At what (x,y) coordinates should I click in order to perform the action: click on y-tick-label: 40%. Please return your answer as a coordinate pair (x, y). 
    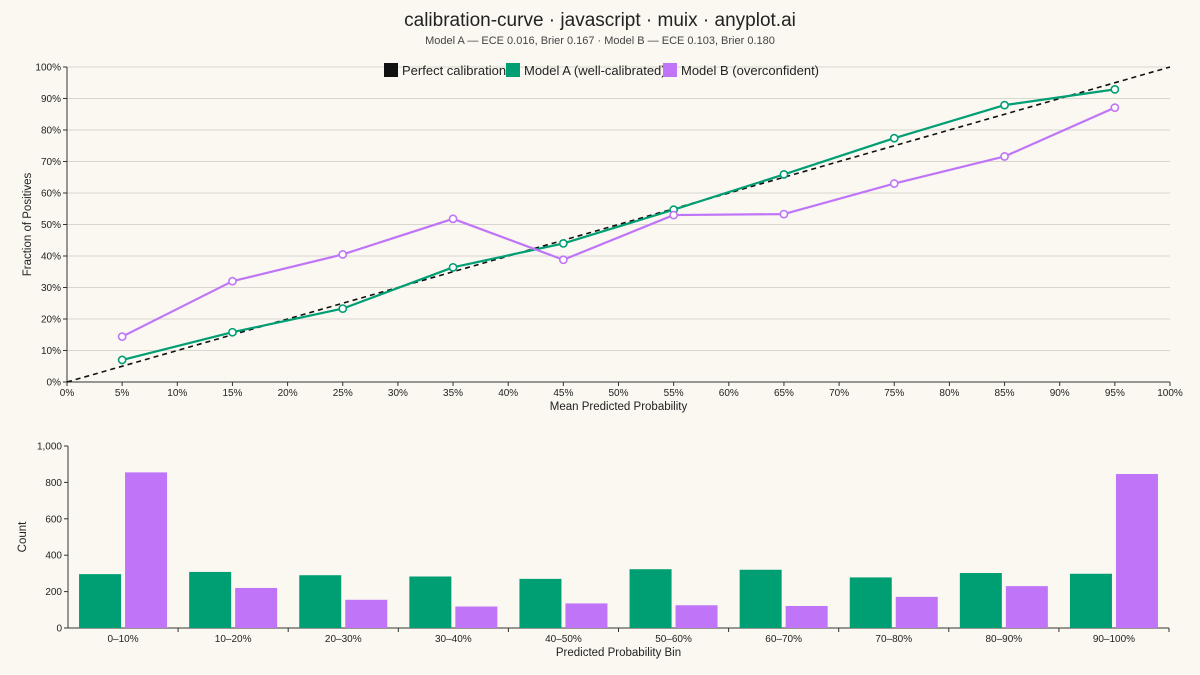
    Looking at the image, I should click on (51, 257).